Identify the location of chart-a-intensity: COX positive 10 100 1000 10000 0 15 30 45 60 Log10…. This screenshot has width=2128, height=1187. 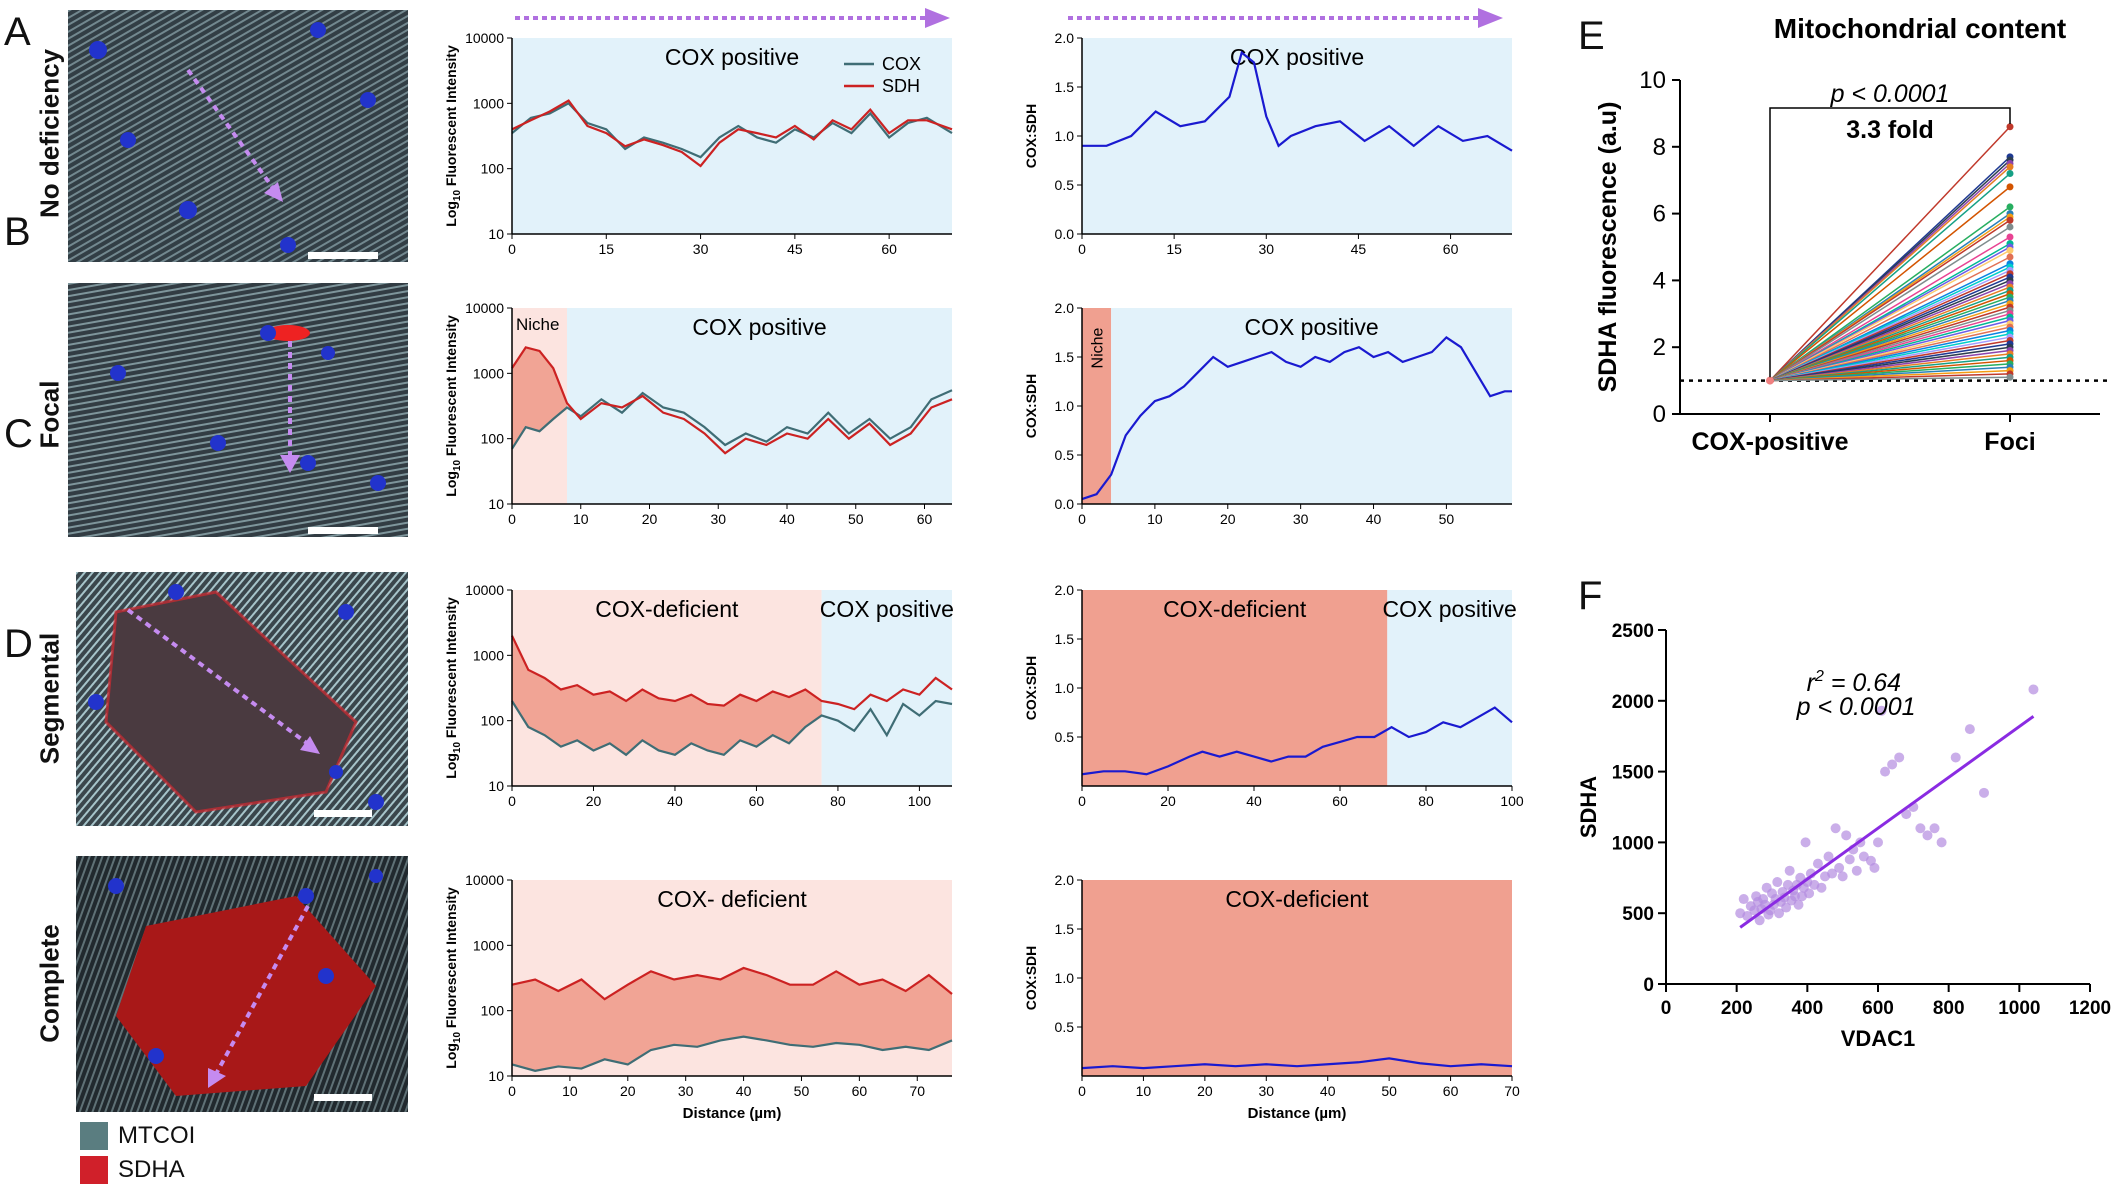
(698, 143).